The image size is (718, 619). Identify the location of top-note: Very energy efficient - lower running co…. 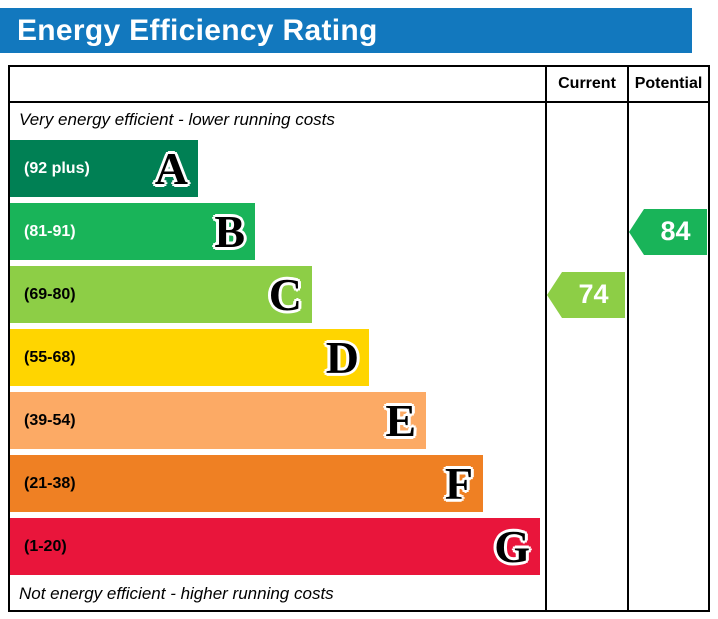
(177, 119).